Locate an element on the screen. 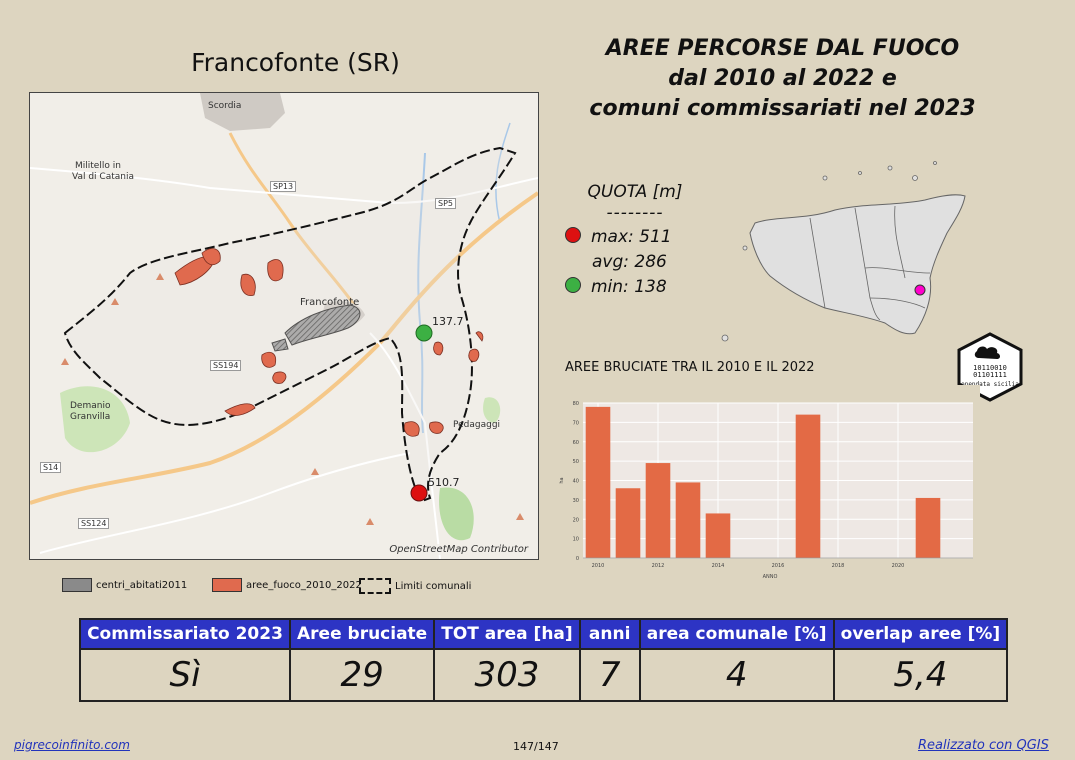  road-label-sp5: SP5 is located at coordinates (445, 203).